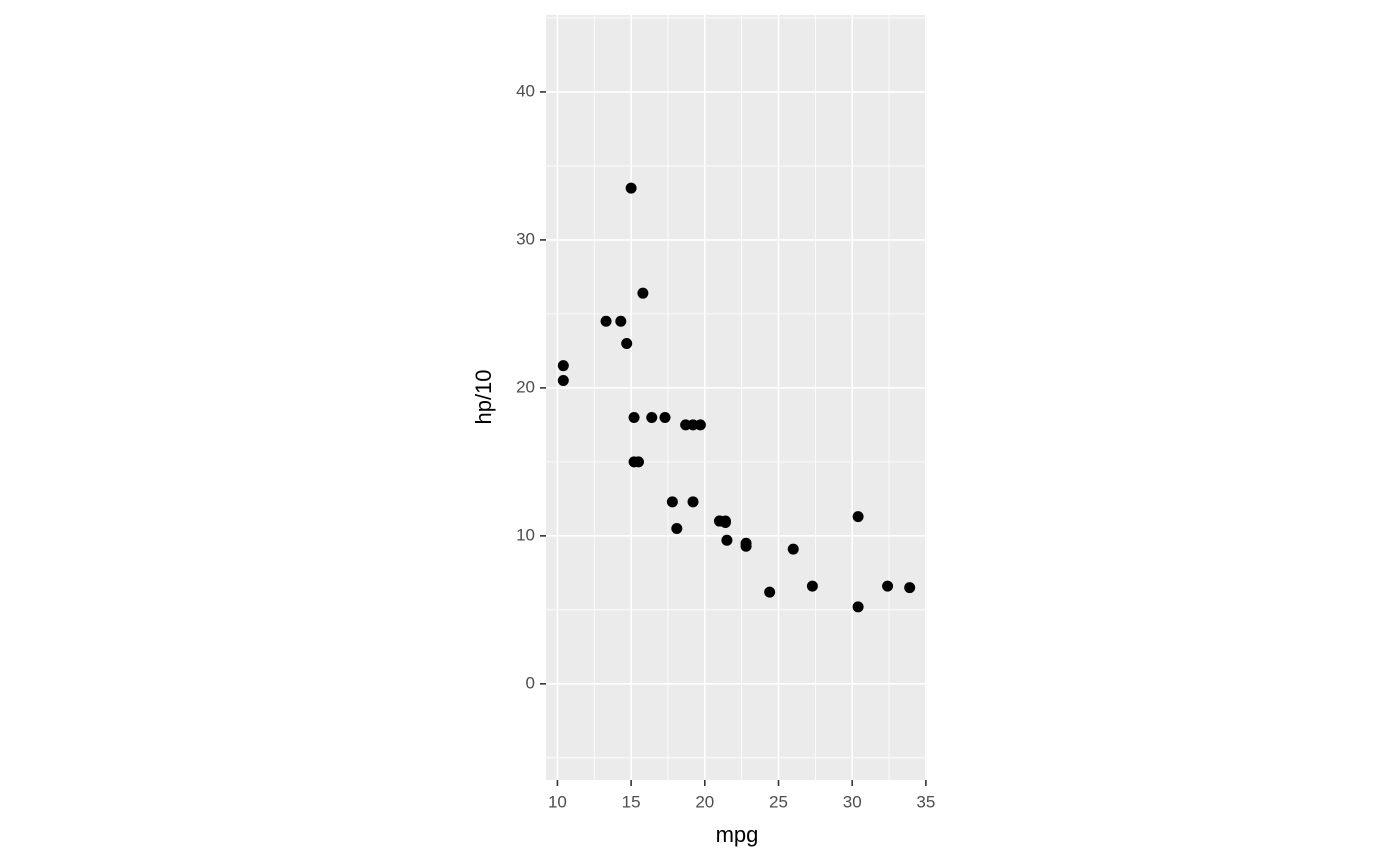  Describe the element at coordinates (530, 682) in the screenshot. I see `y-tick-label: 0` at that location.